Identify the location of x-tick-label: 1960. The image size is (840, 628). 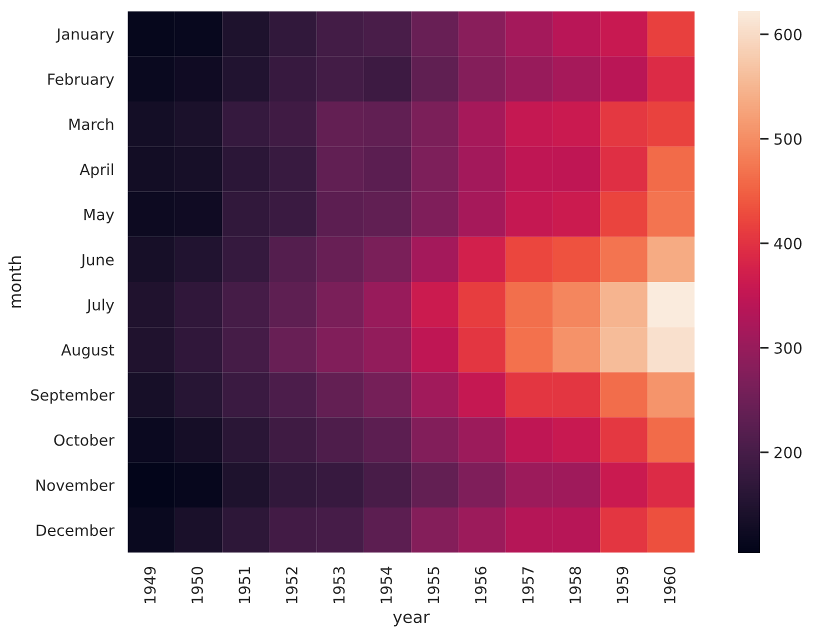
(670, 585).